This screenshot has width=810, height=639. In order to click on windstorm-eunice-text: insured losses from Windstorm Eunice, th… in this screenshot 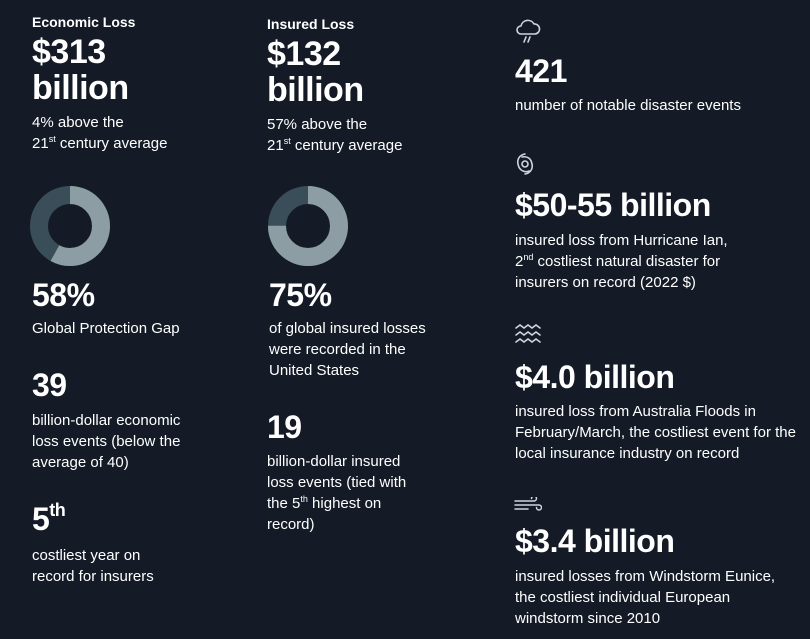, I will do `click(645, 597)`.